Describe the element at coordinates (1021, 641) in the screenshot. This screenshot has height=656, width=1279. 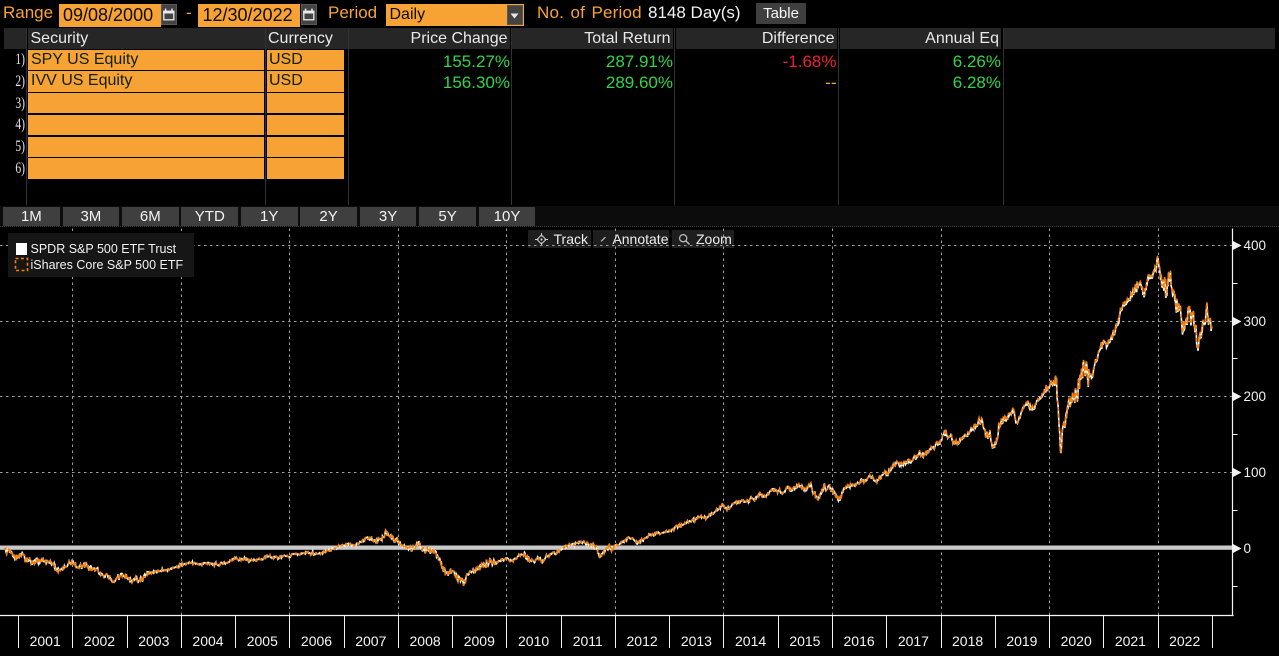
I see `svg-text: 2019` at that location.